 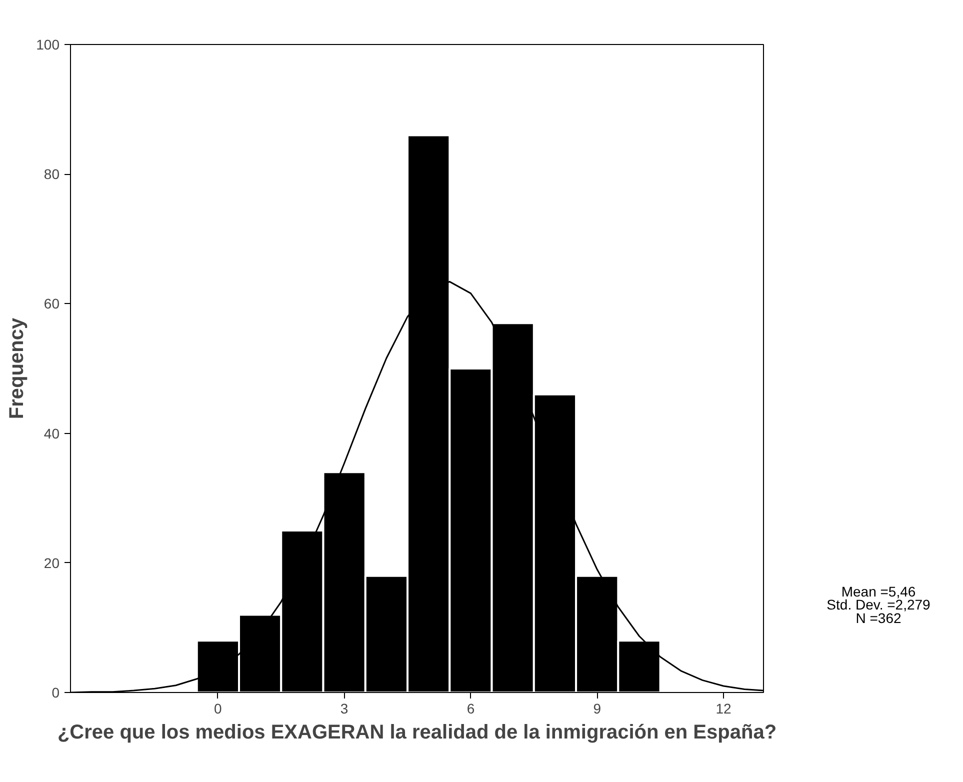 I want to click on y-tick-label: 20, so click(x=52, y=562).